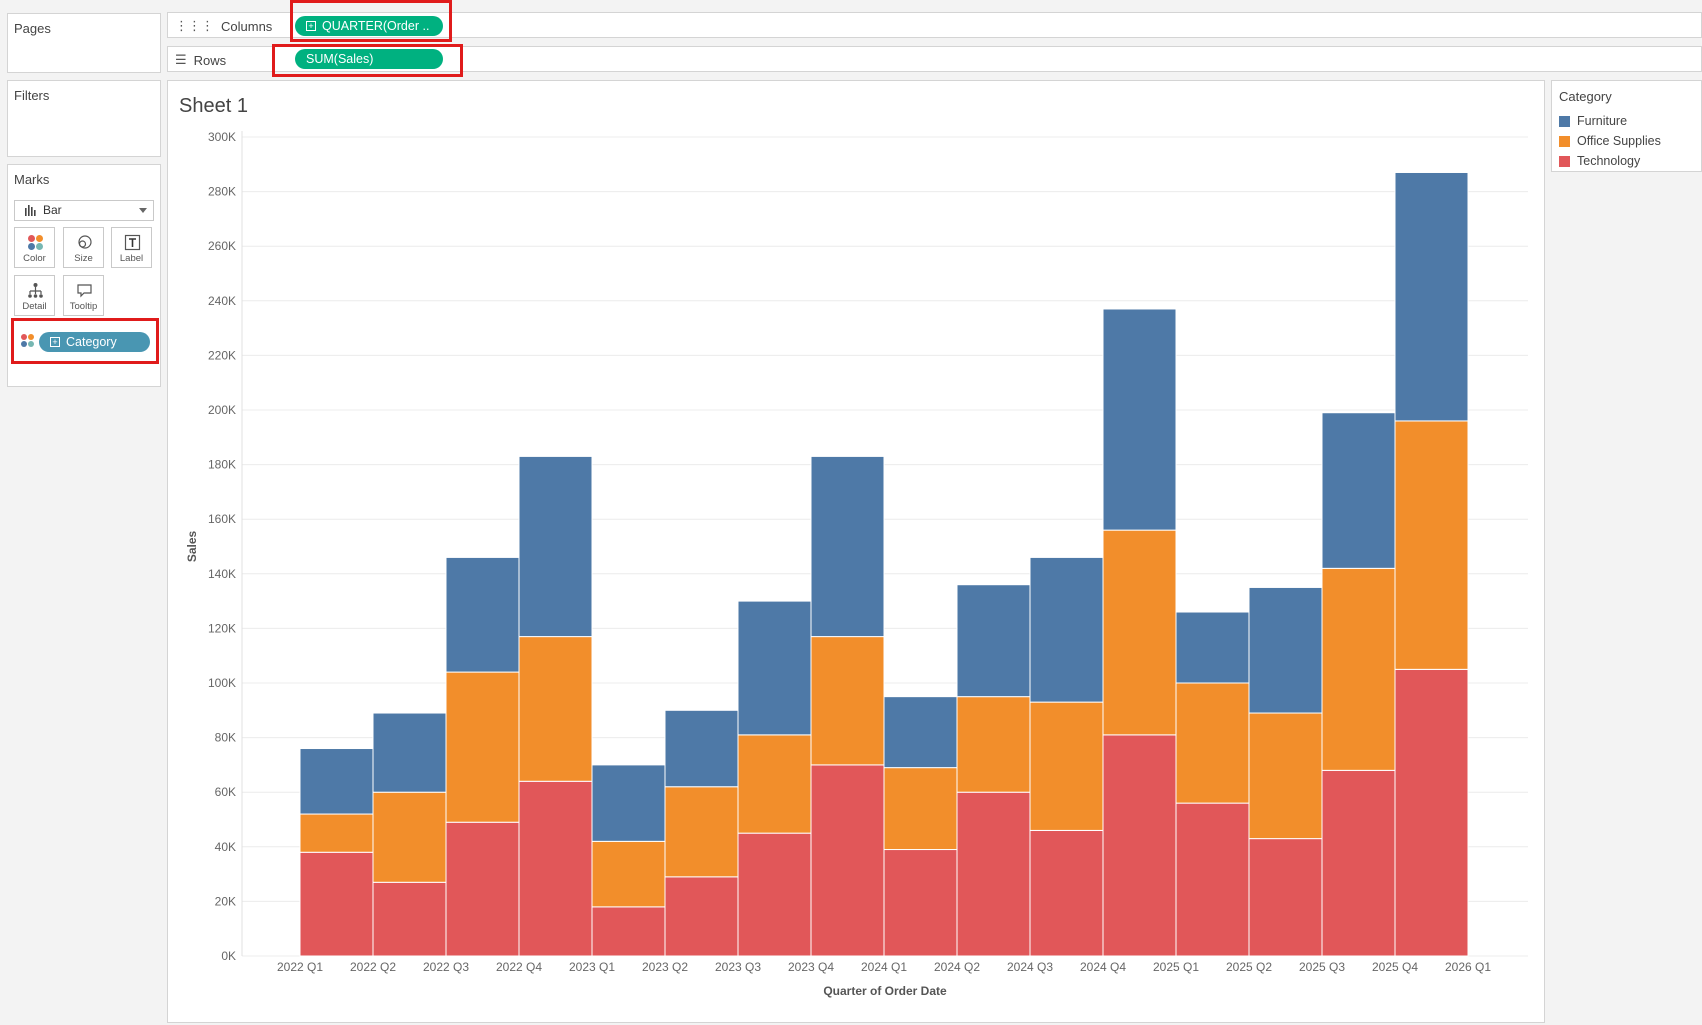  I want to click on tooltip-icon, so click(84, 291).